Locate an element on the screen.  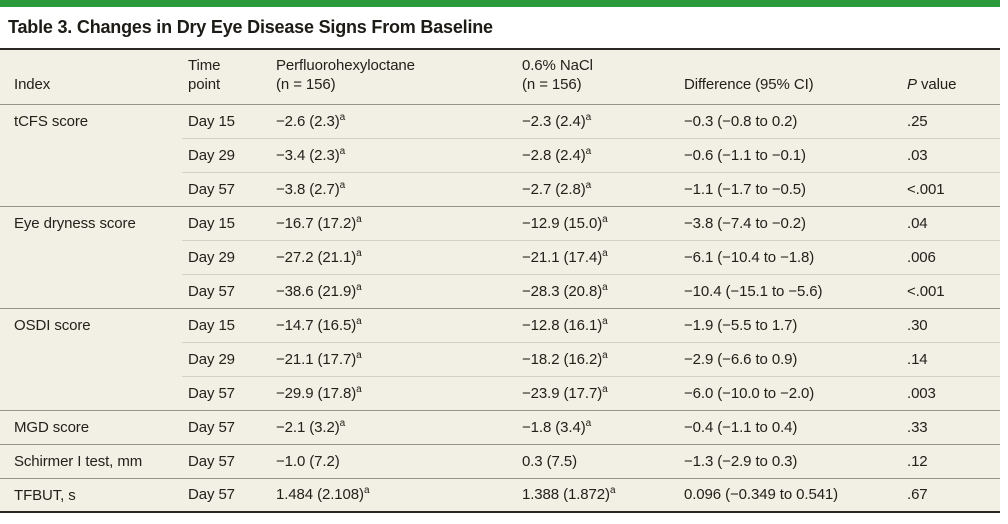
drug-cell: −29.9 (17.8)a is located at coordinates (393, 392).